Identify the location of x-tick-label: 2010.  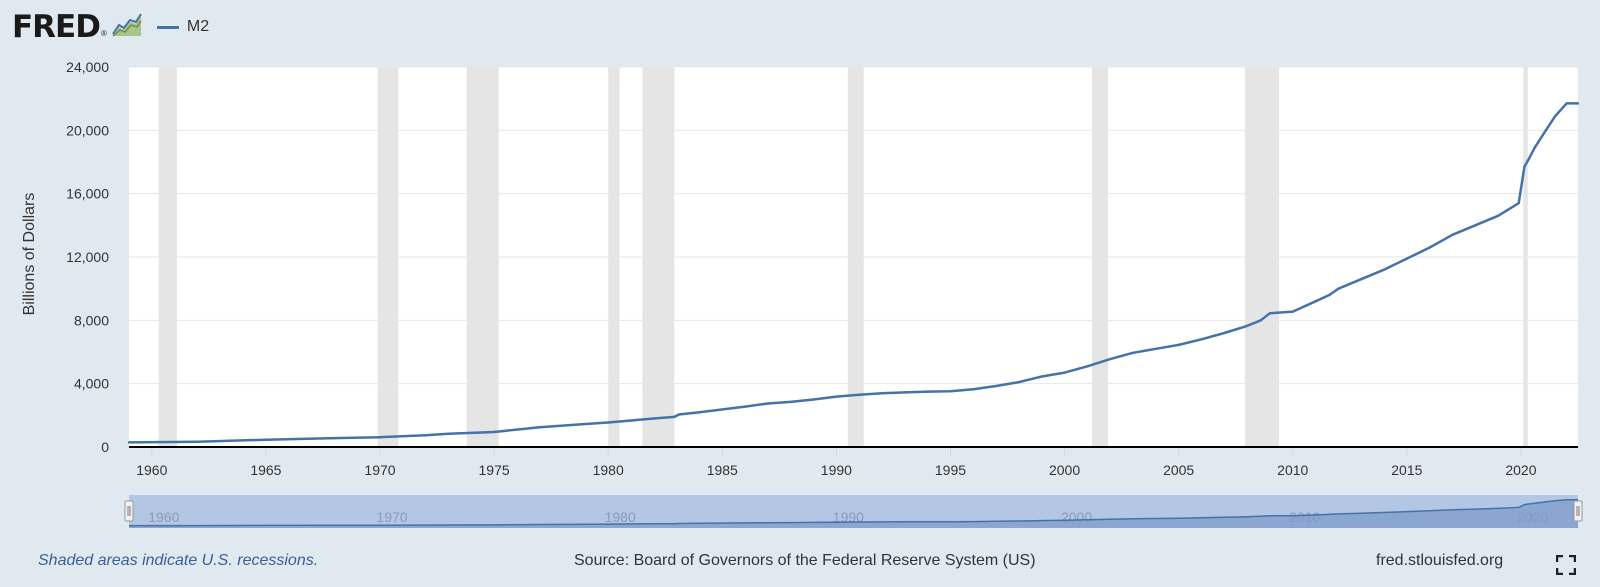
(1292, 470).